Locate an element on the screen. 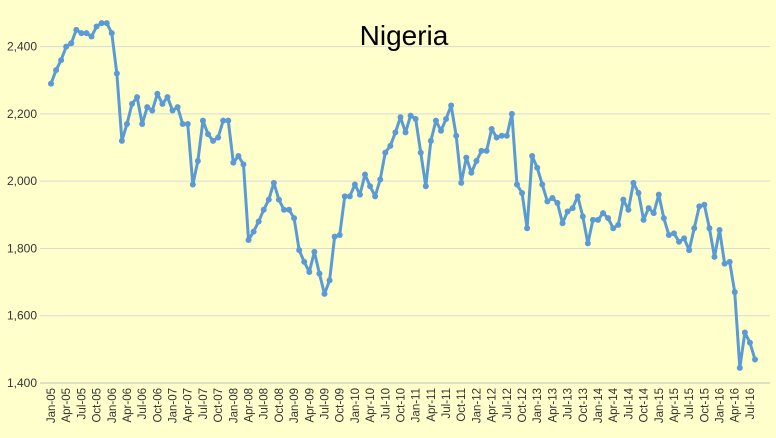  x-tick-label: Jan-16 is located at coordinates (721, 405).